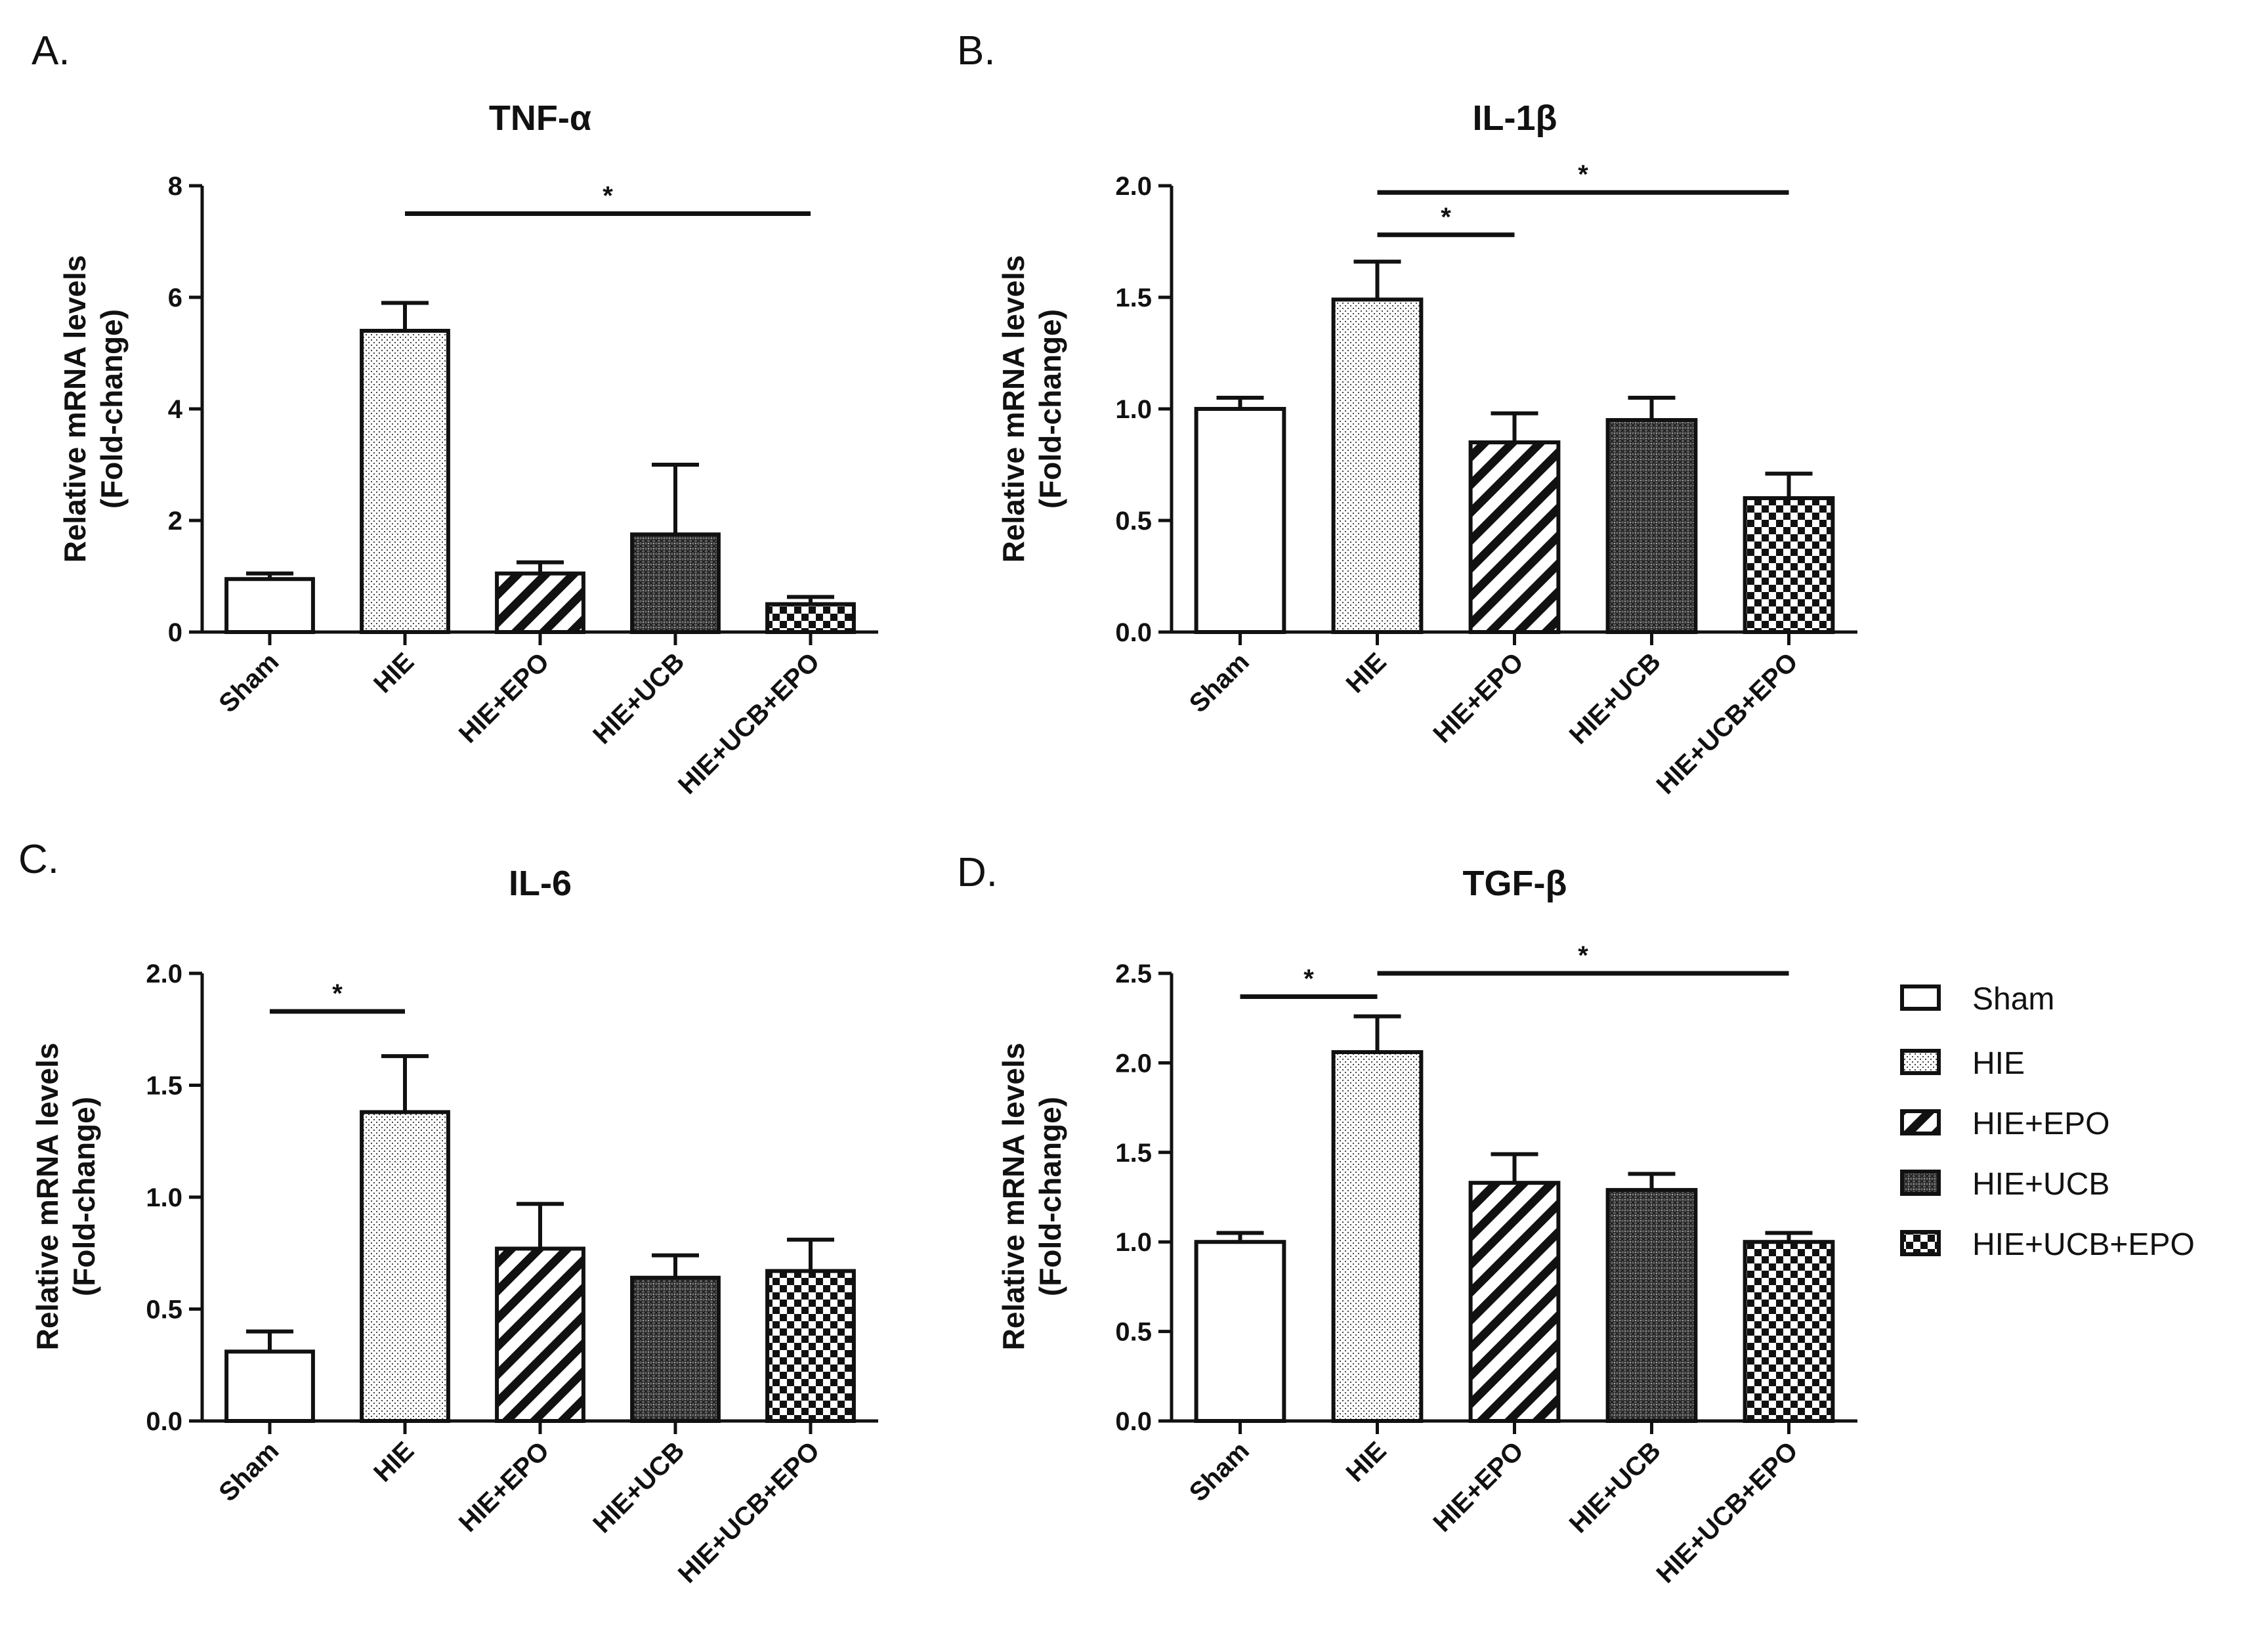 The height and width of the screenshot is (1652, 2244). What do you see at coordinates (1133, 974) in the screenshot?
I see `y-tick-label: 2.5` at bounding box center [1133, 974].